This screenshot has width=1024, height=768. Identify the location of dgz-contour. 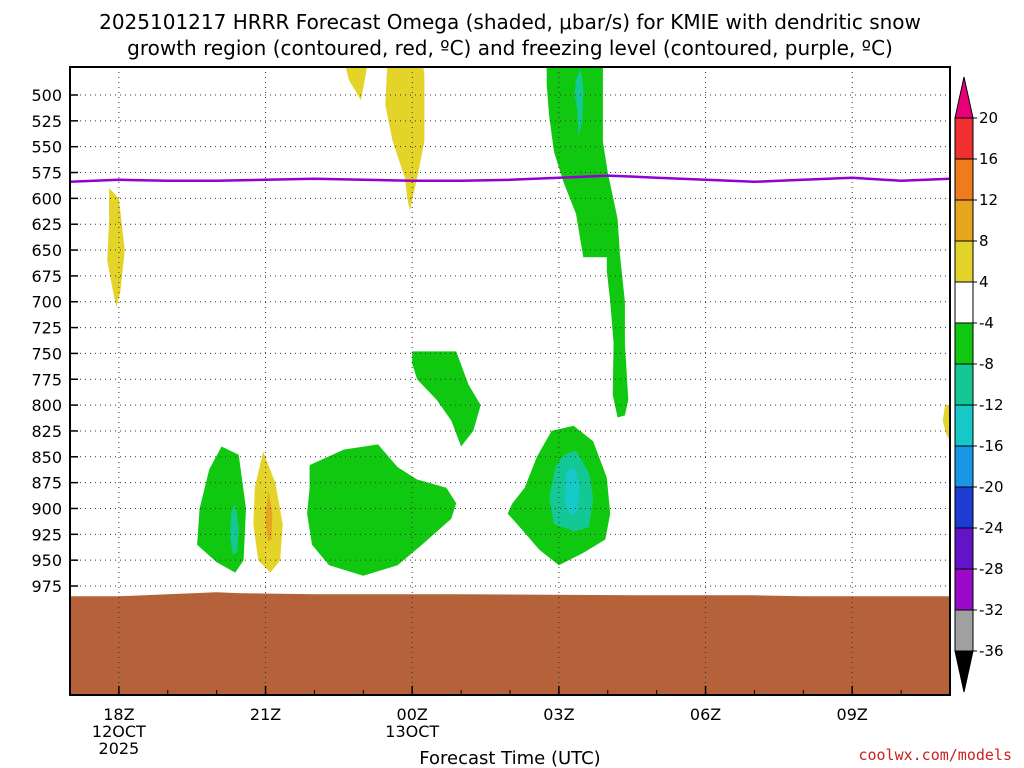
(82, 63).